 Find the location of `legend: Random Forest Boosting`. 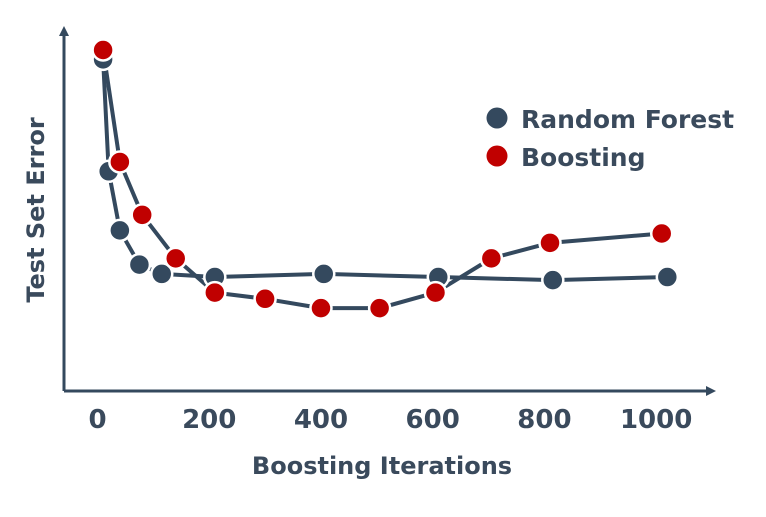

legend: Random Forest Boosting is located at coordinates (610, 138).